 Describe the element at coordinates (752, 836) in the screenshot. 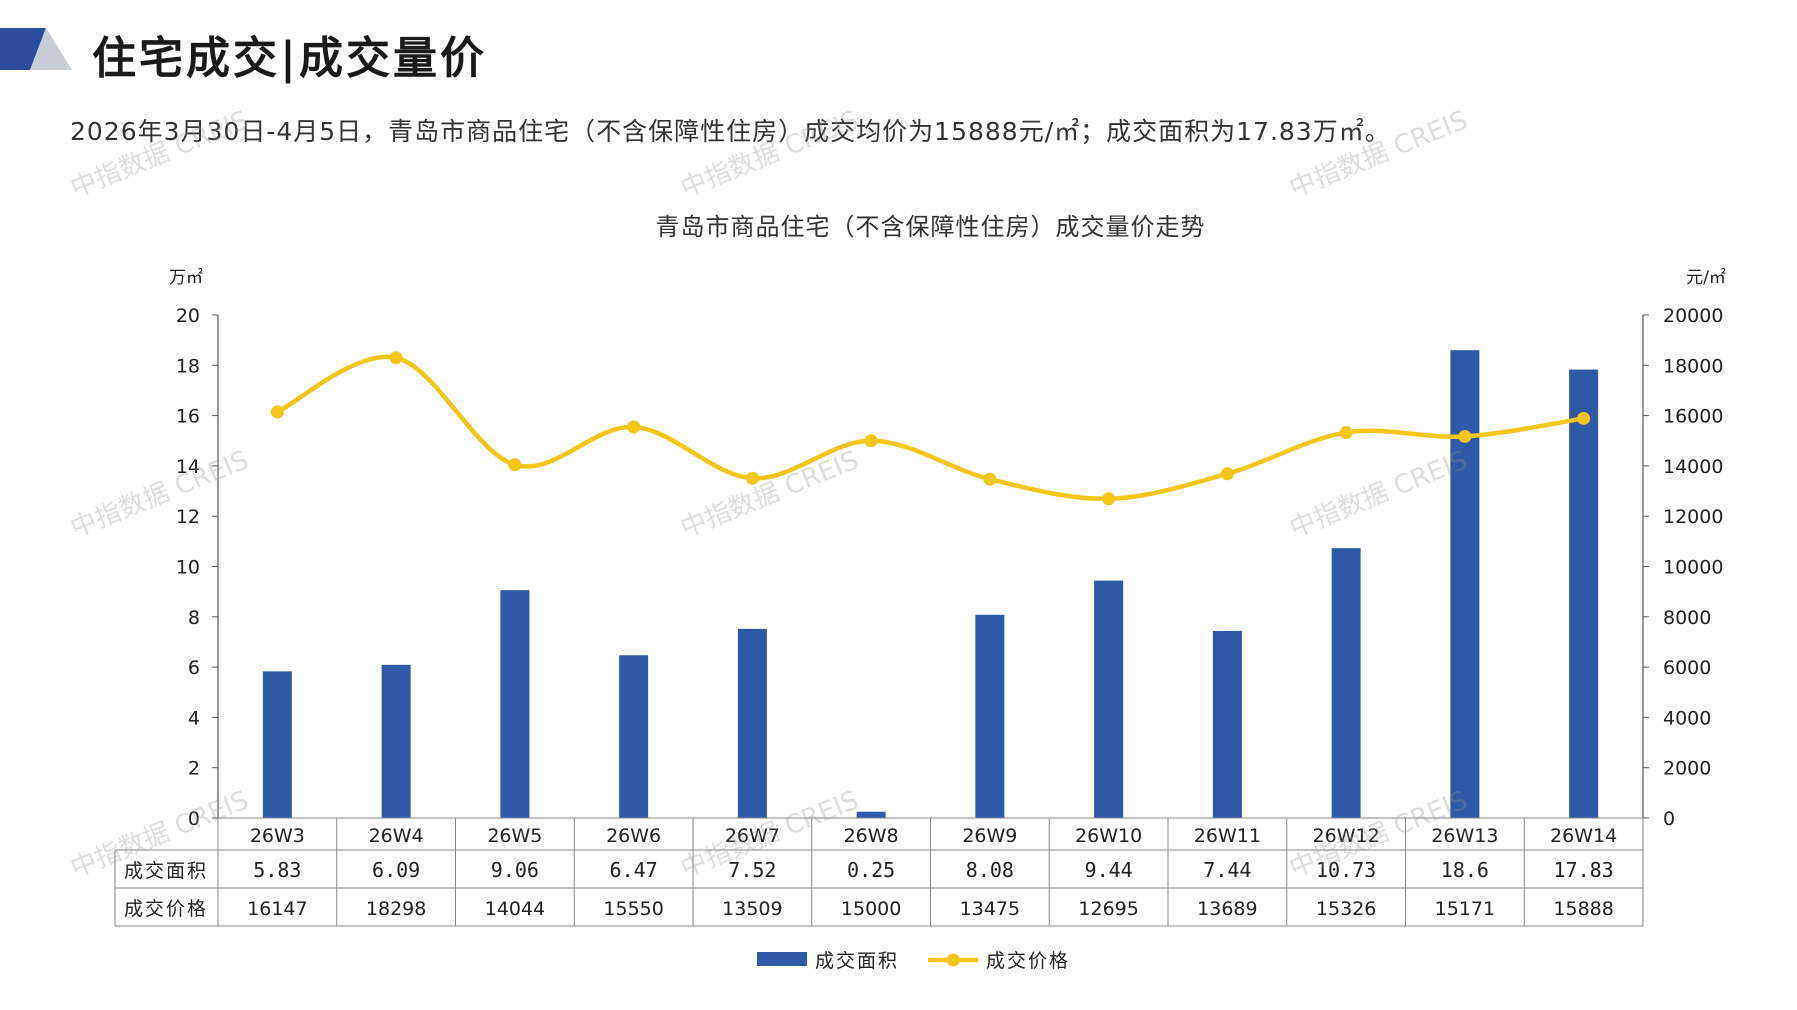

I see `x-tick-label: 26W7` at that location.